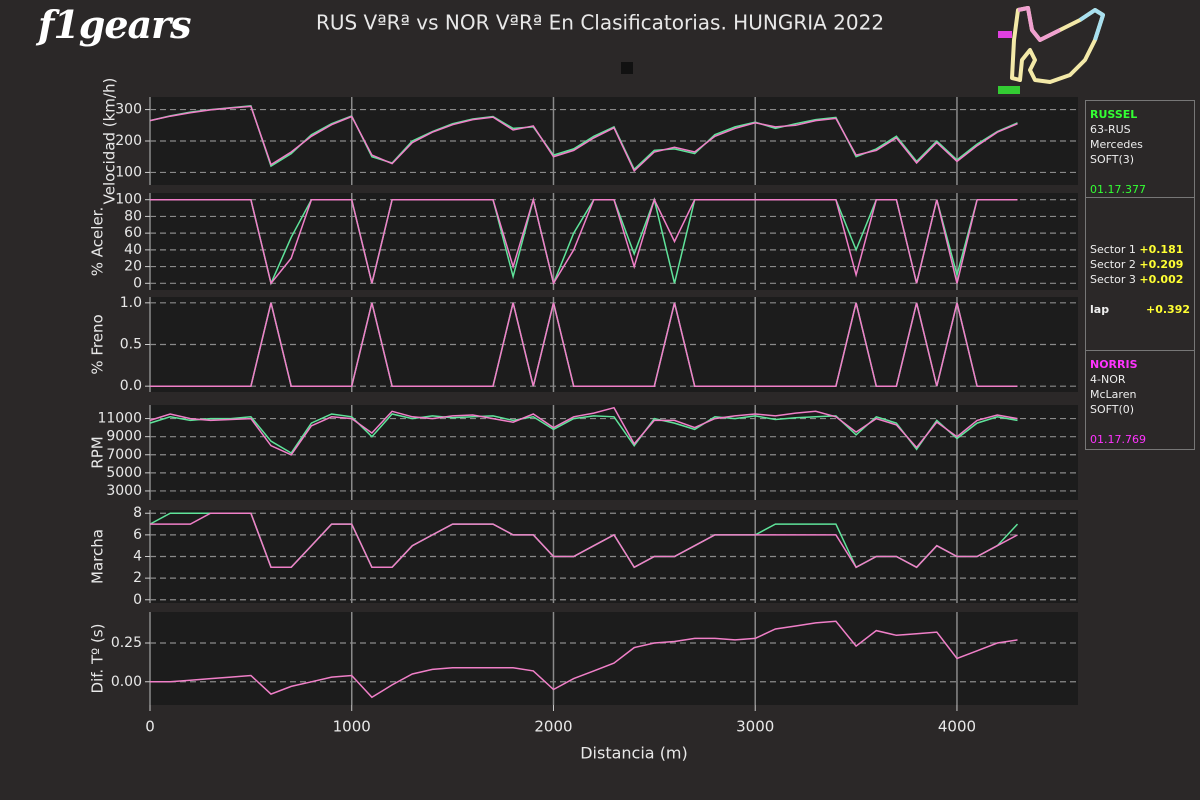 The image size is (1200, 800). What do you see at coordinates (634, 753) in the screenshot?
I see `x-axis-label: Distancia (m)` at bounding box center [634, 753].